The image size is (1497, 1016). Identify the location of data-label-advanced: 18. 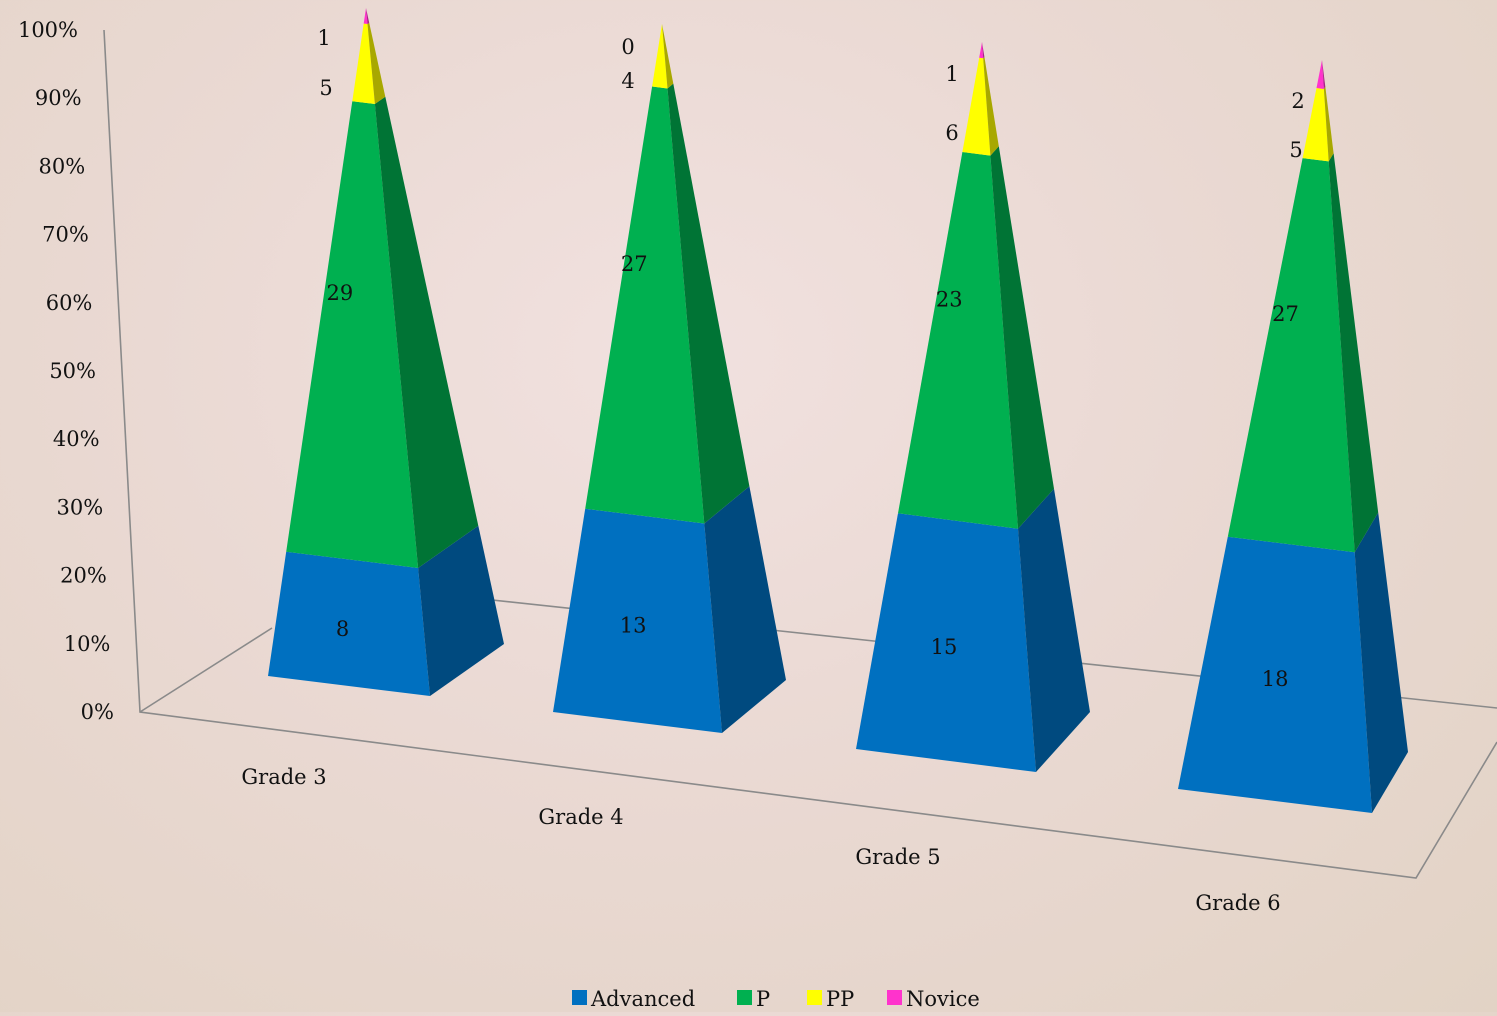
(1275, 679).